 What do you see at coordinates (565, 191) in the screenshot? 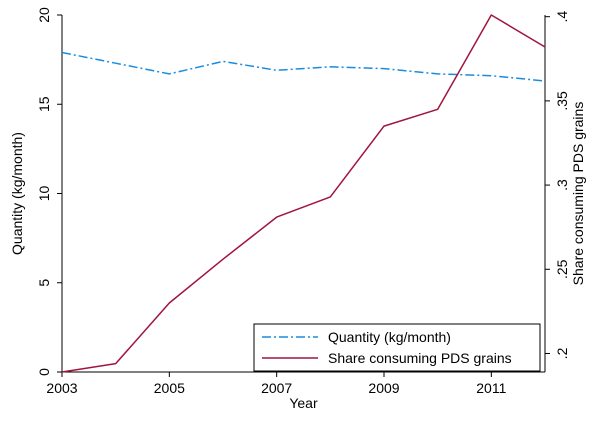
I see `right-y-axis: .2 .25 .3 .35 .4 Share consuming PDS grains` at bounding box center [565, 191].